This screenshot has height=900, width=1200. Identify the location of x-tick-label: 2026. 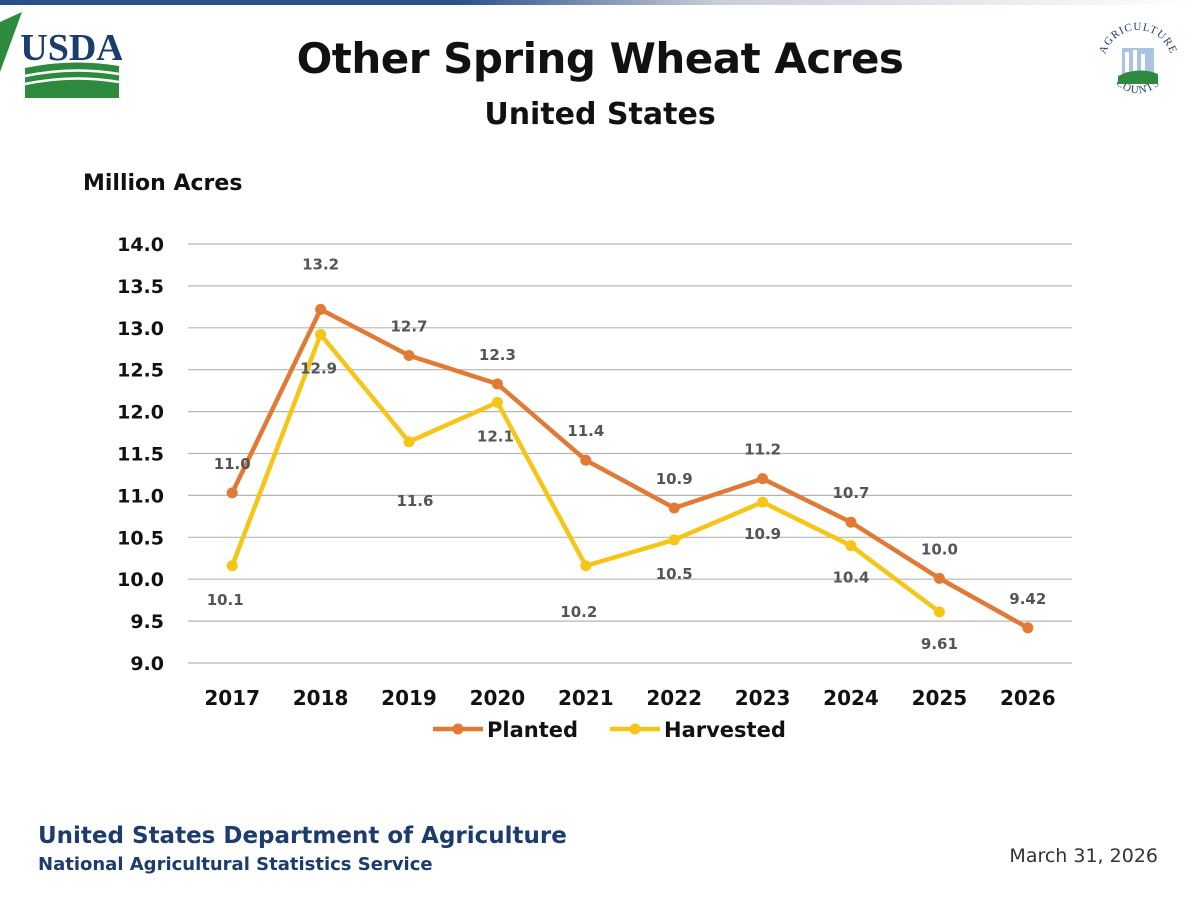
(1028, 698).